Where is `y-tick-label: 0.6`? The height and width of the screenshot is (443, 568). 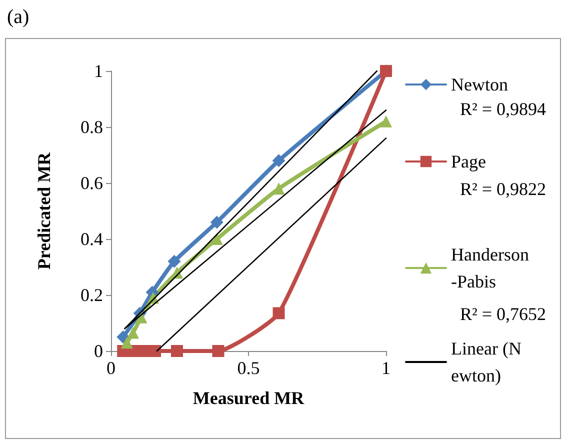 y-tick-label: 0.6 is located at coordinates (91, 183).